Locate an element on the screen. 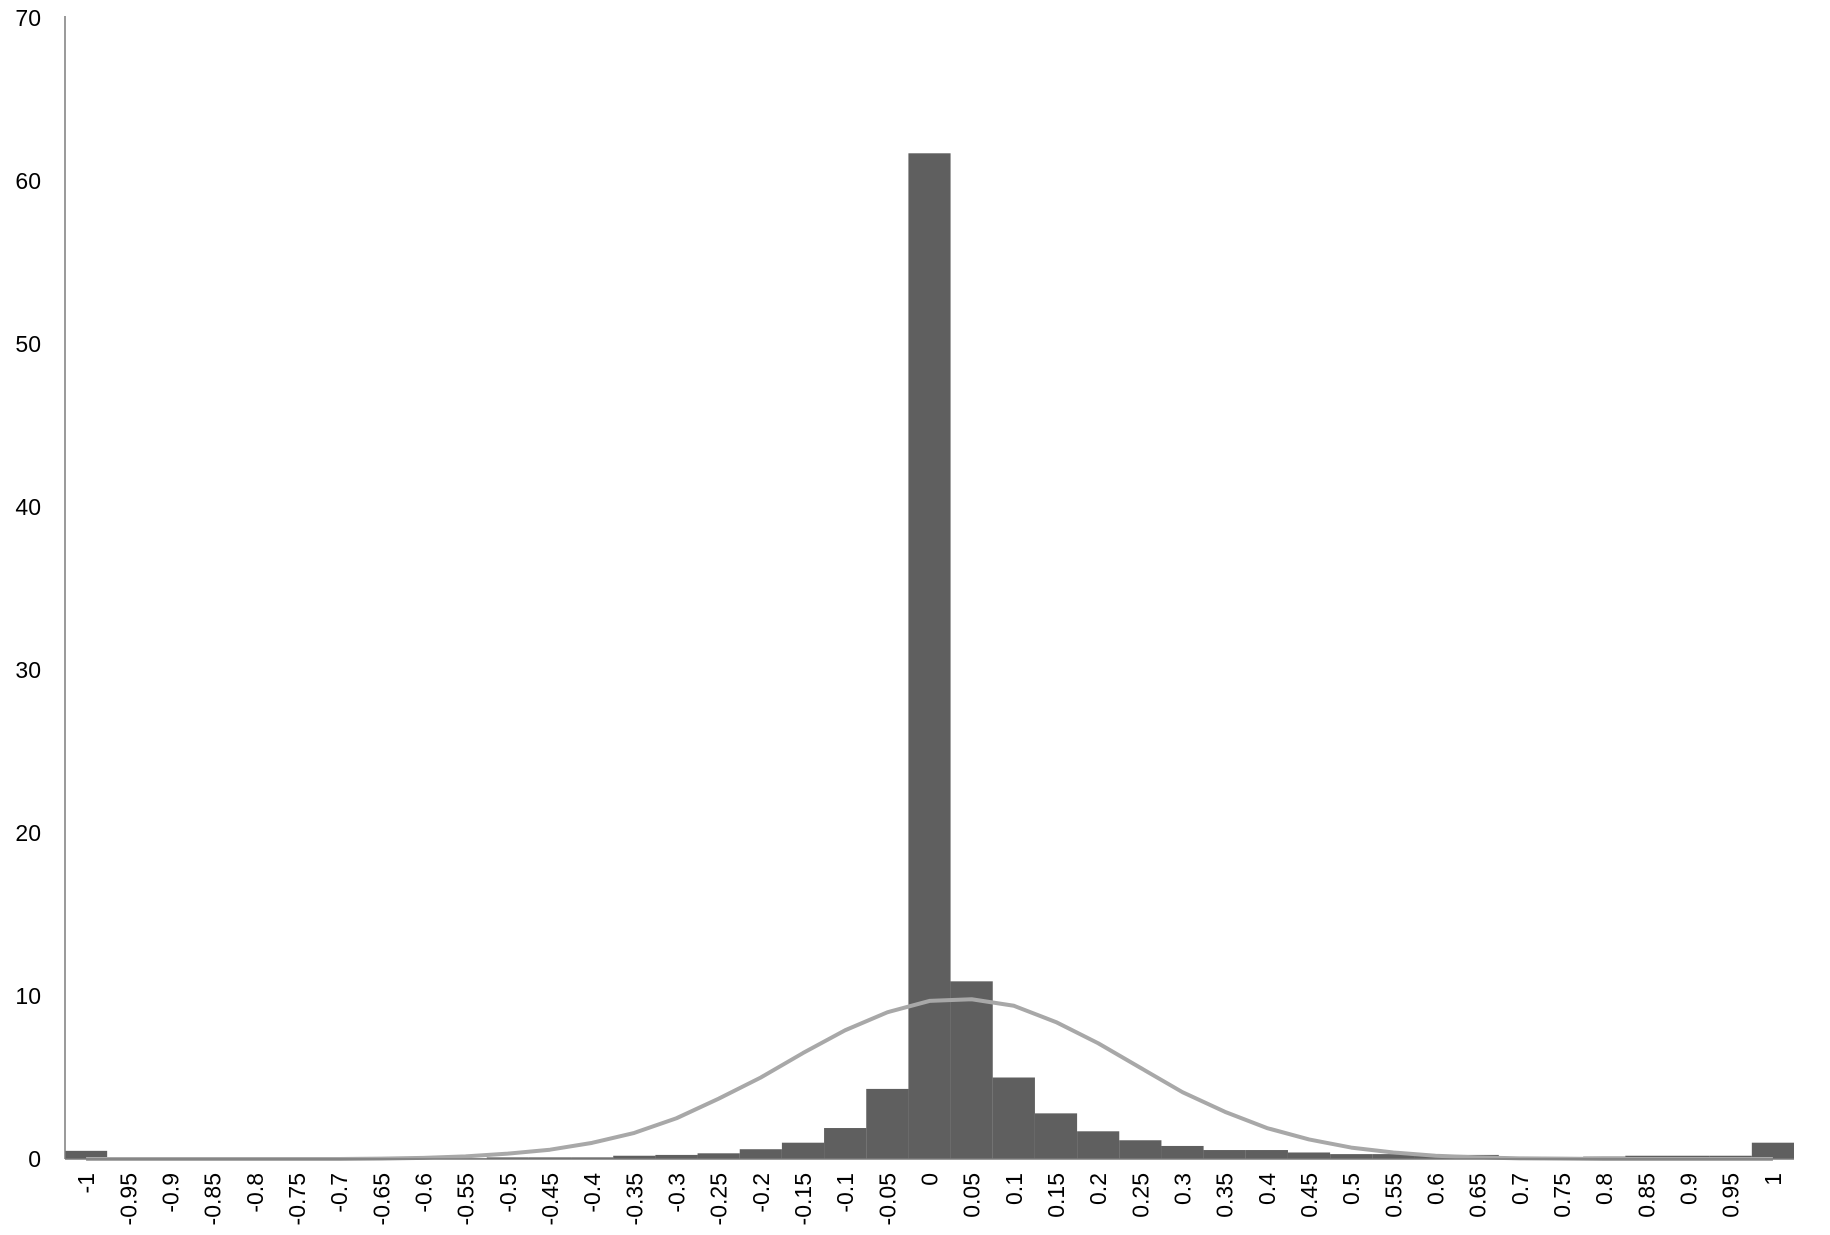  x-tick-label-0.15: 0.15 is located at coordinates (1056, 1195).